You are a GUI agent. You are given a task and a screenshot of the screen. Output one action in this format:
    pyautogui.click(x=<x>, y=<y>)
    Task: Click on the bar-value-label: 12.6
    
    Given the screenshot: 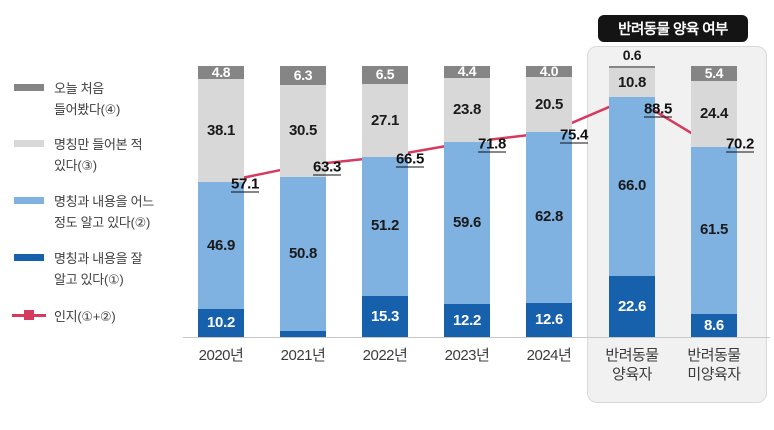 What is the action you would take?
    pyautogui.click(x=549, y=319)
    